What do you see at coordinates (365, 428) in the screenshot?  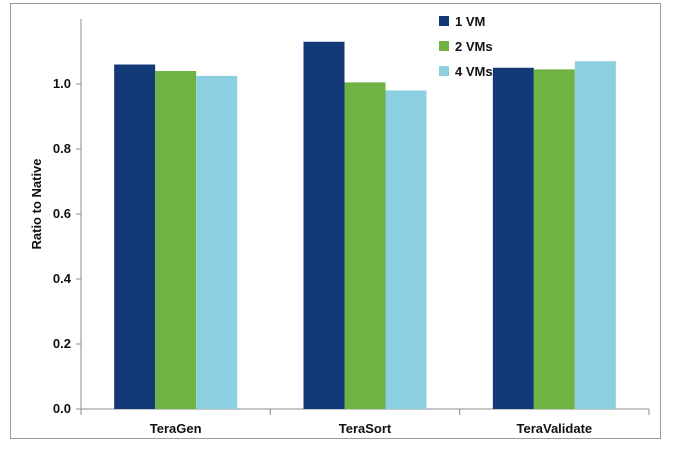 I see `x-category-label: TeraSort` at bounding box center [365, 428].